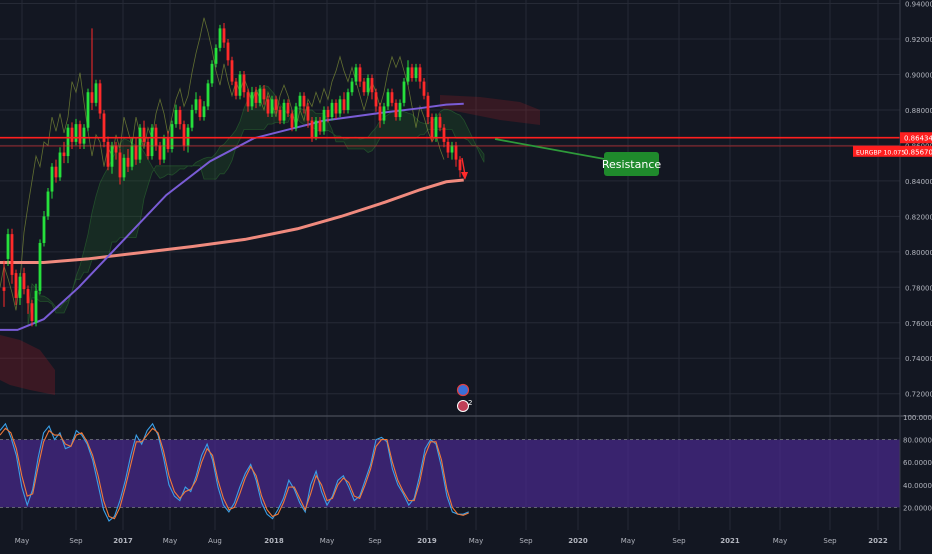 The width and height of the screenshot is (932, 554). I want to click on price-tick-label: 0.80000, so click(918, 253).